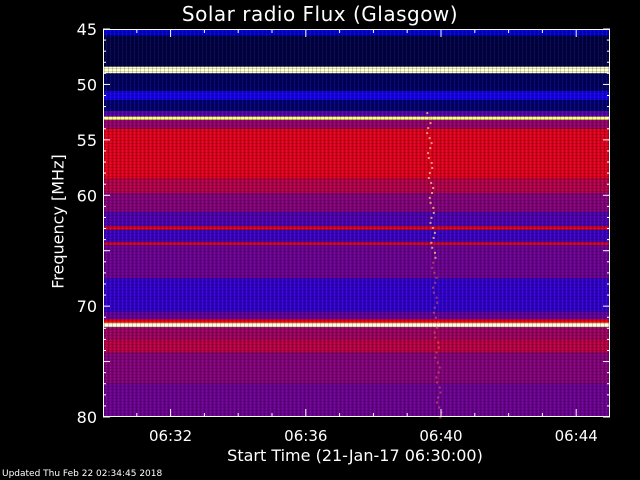 Image resolution: width=640 pixels, height=480 pixels. I want to click on updated-timestamp: Updated Thu Feb 22 02:34:45 2018, so click(82, 474).